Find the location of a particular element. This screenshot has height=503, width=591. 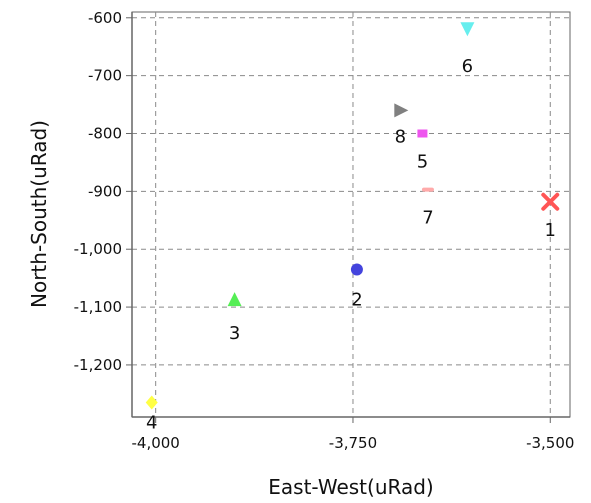

y-axis-title: North-South(uRad) is located at coordinates (39, 214).